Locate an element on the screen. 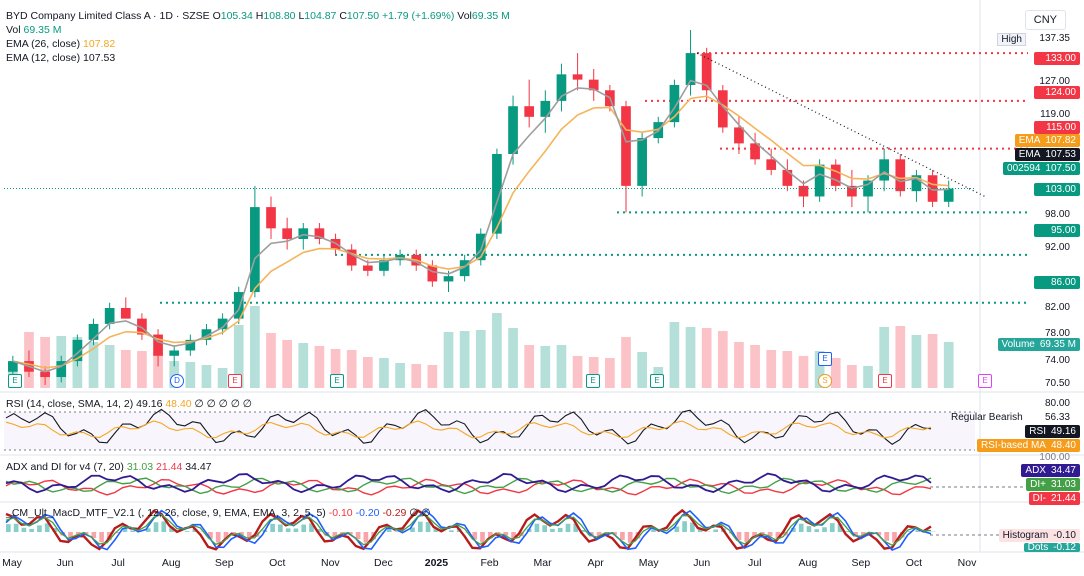  last-price-tag: 002594 107.50 is located at coordinates (1041, 168).